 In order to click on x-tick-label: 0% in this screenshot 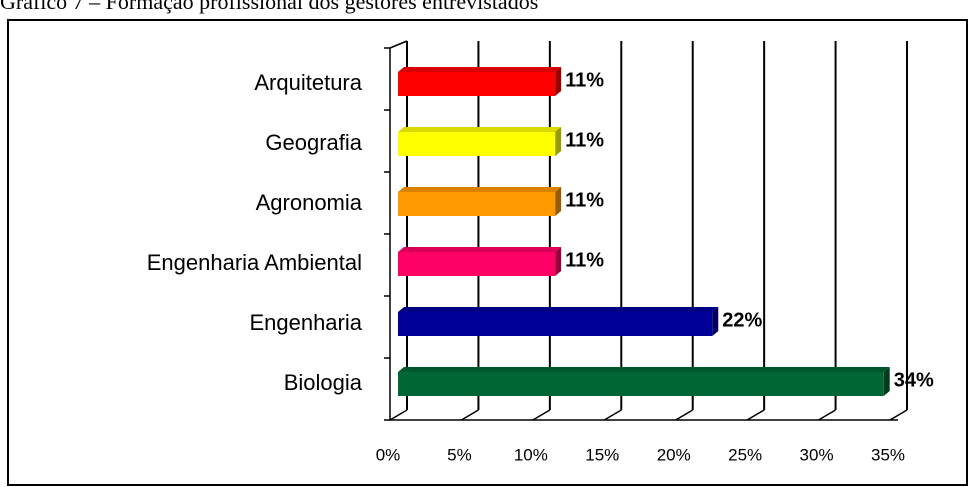, I will do `click(388, 454)`.